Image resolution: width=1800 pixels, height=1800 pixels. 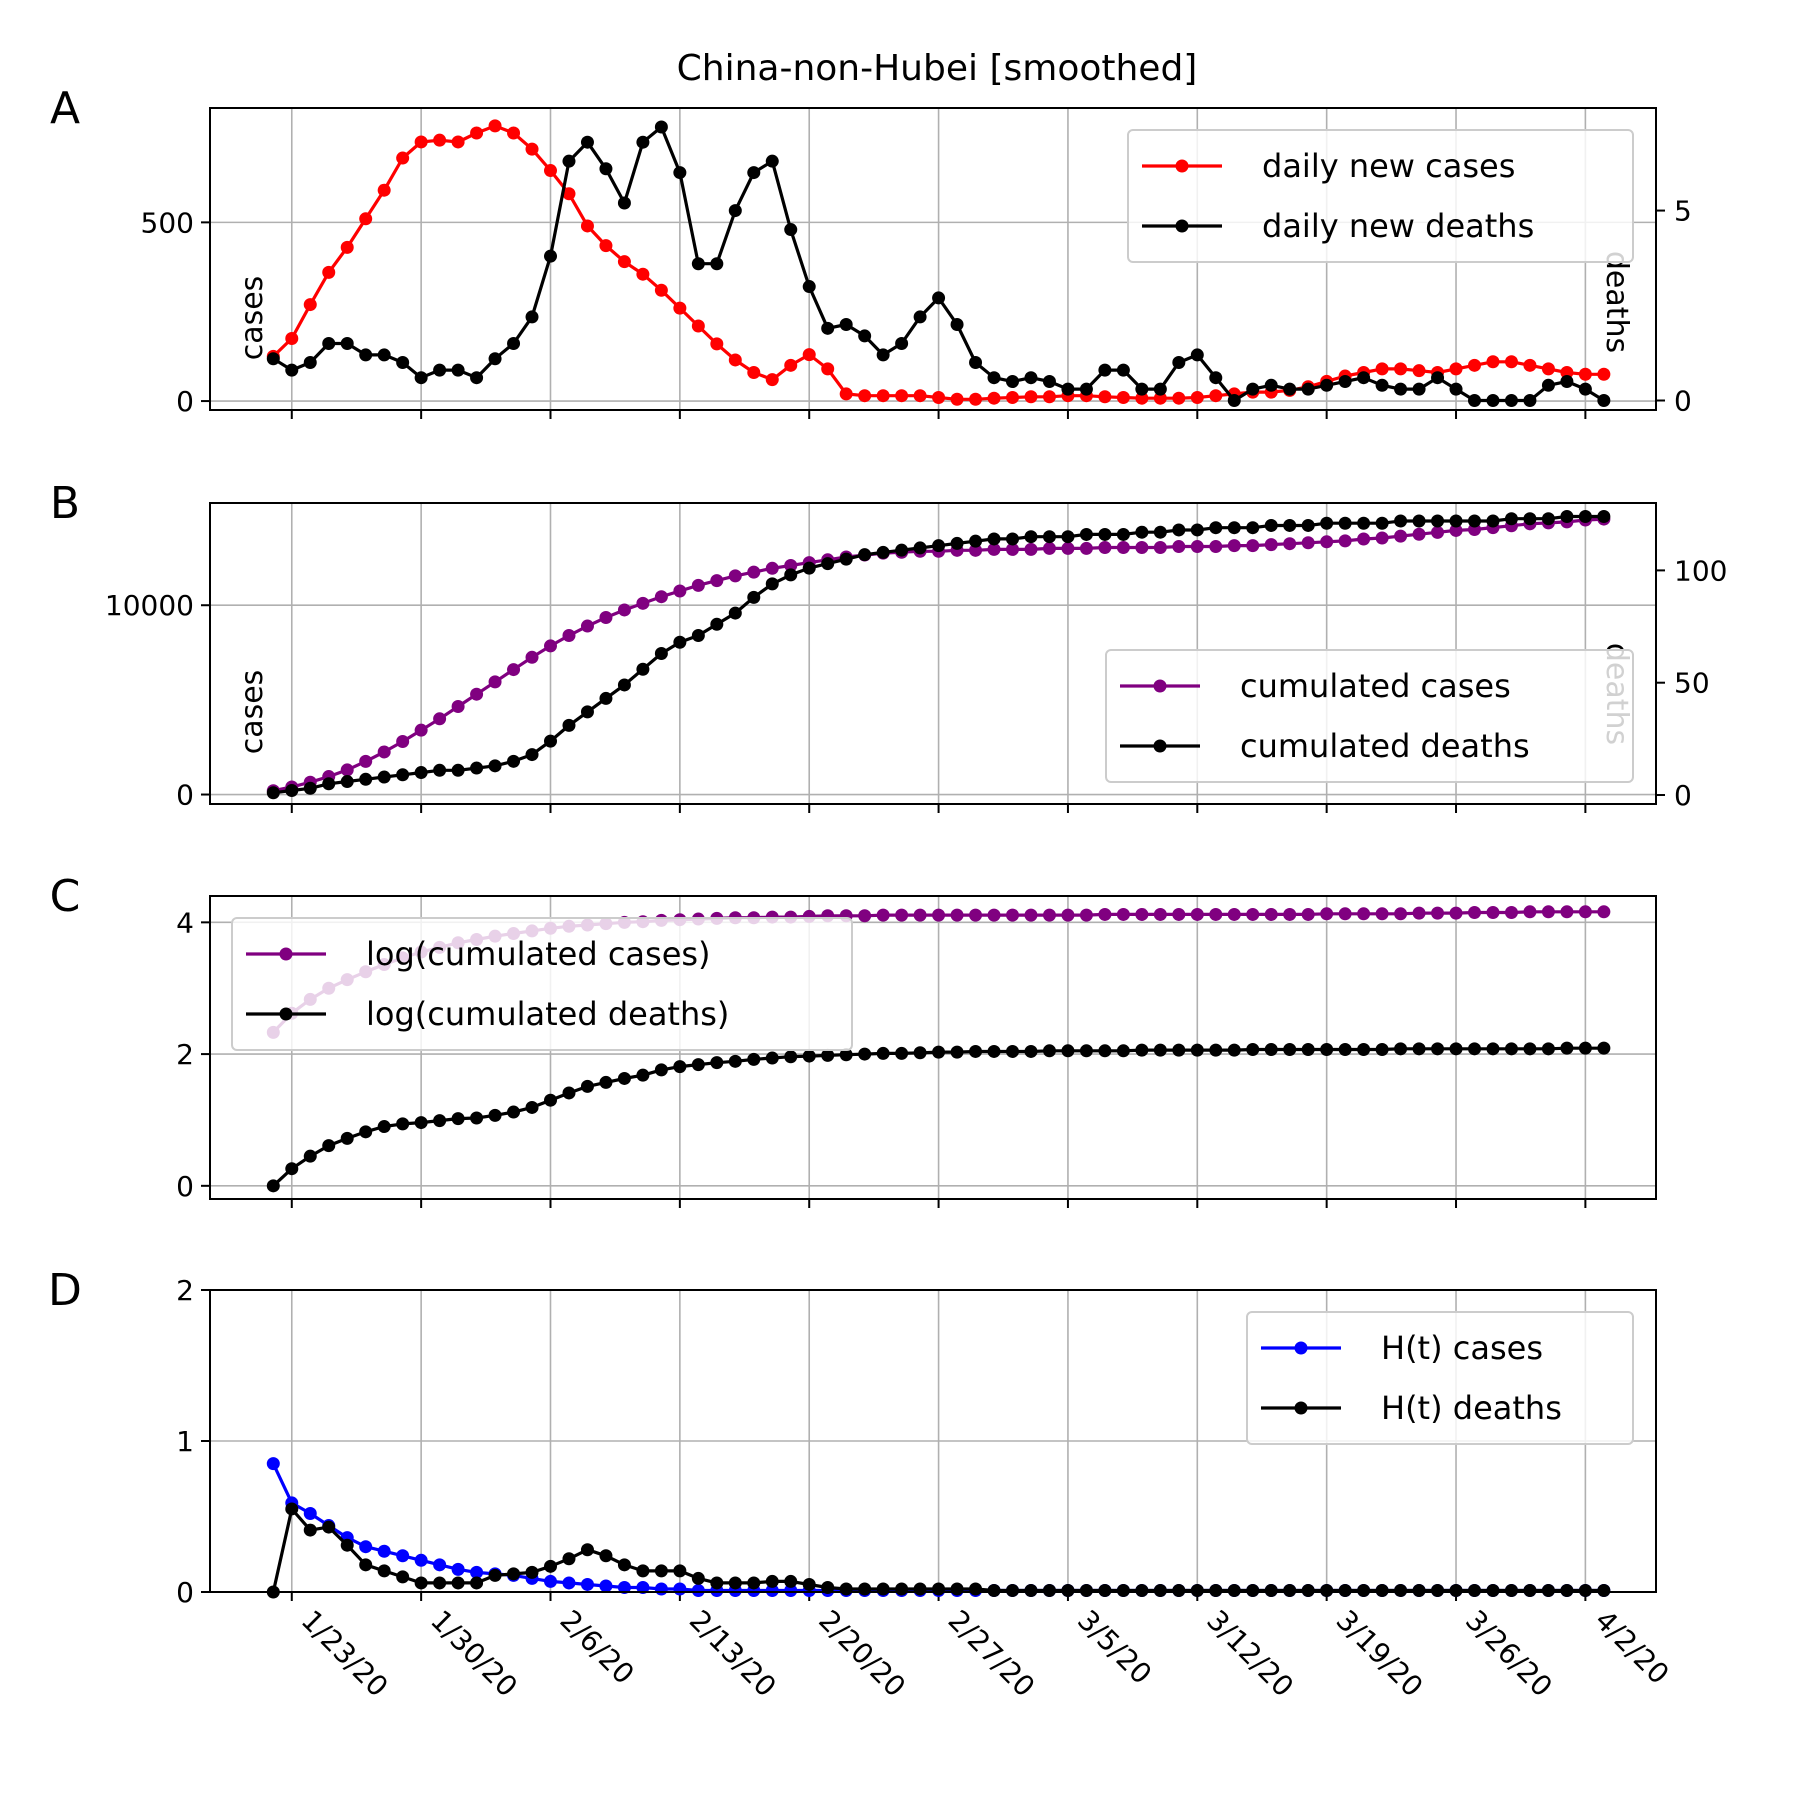 I want to click on legend-box, so click(x=1380, y=196).